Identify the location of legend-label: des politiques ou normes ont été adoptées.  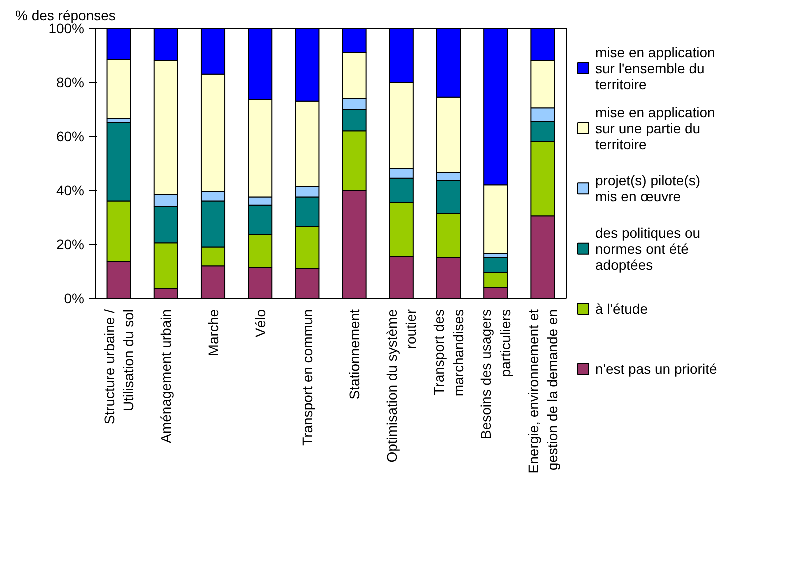
(648, 248).